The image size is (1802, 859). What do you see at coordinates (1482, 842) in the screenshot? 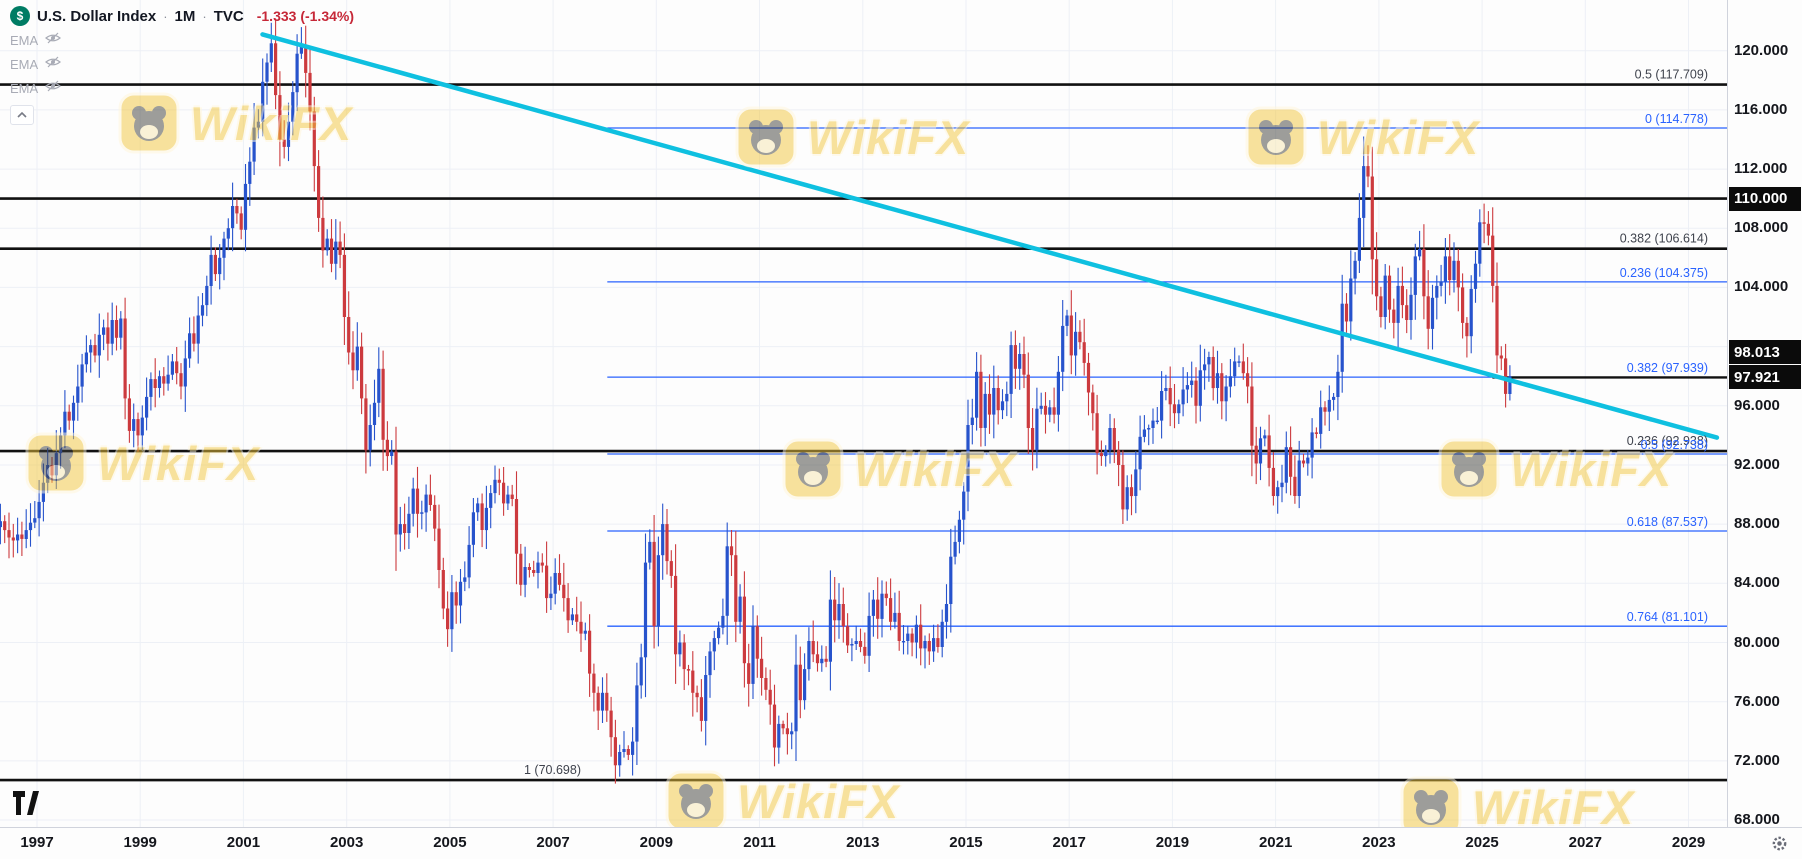
I see `time-tick: 2025` at bounding box center [1482, 842].